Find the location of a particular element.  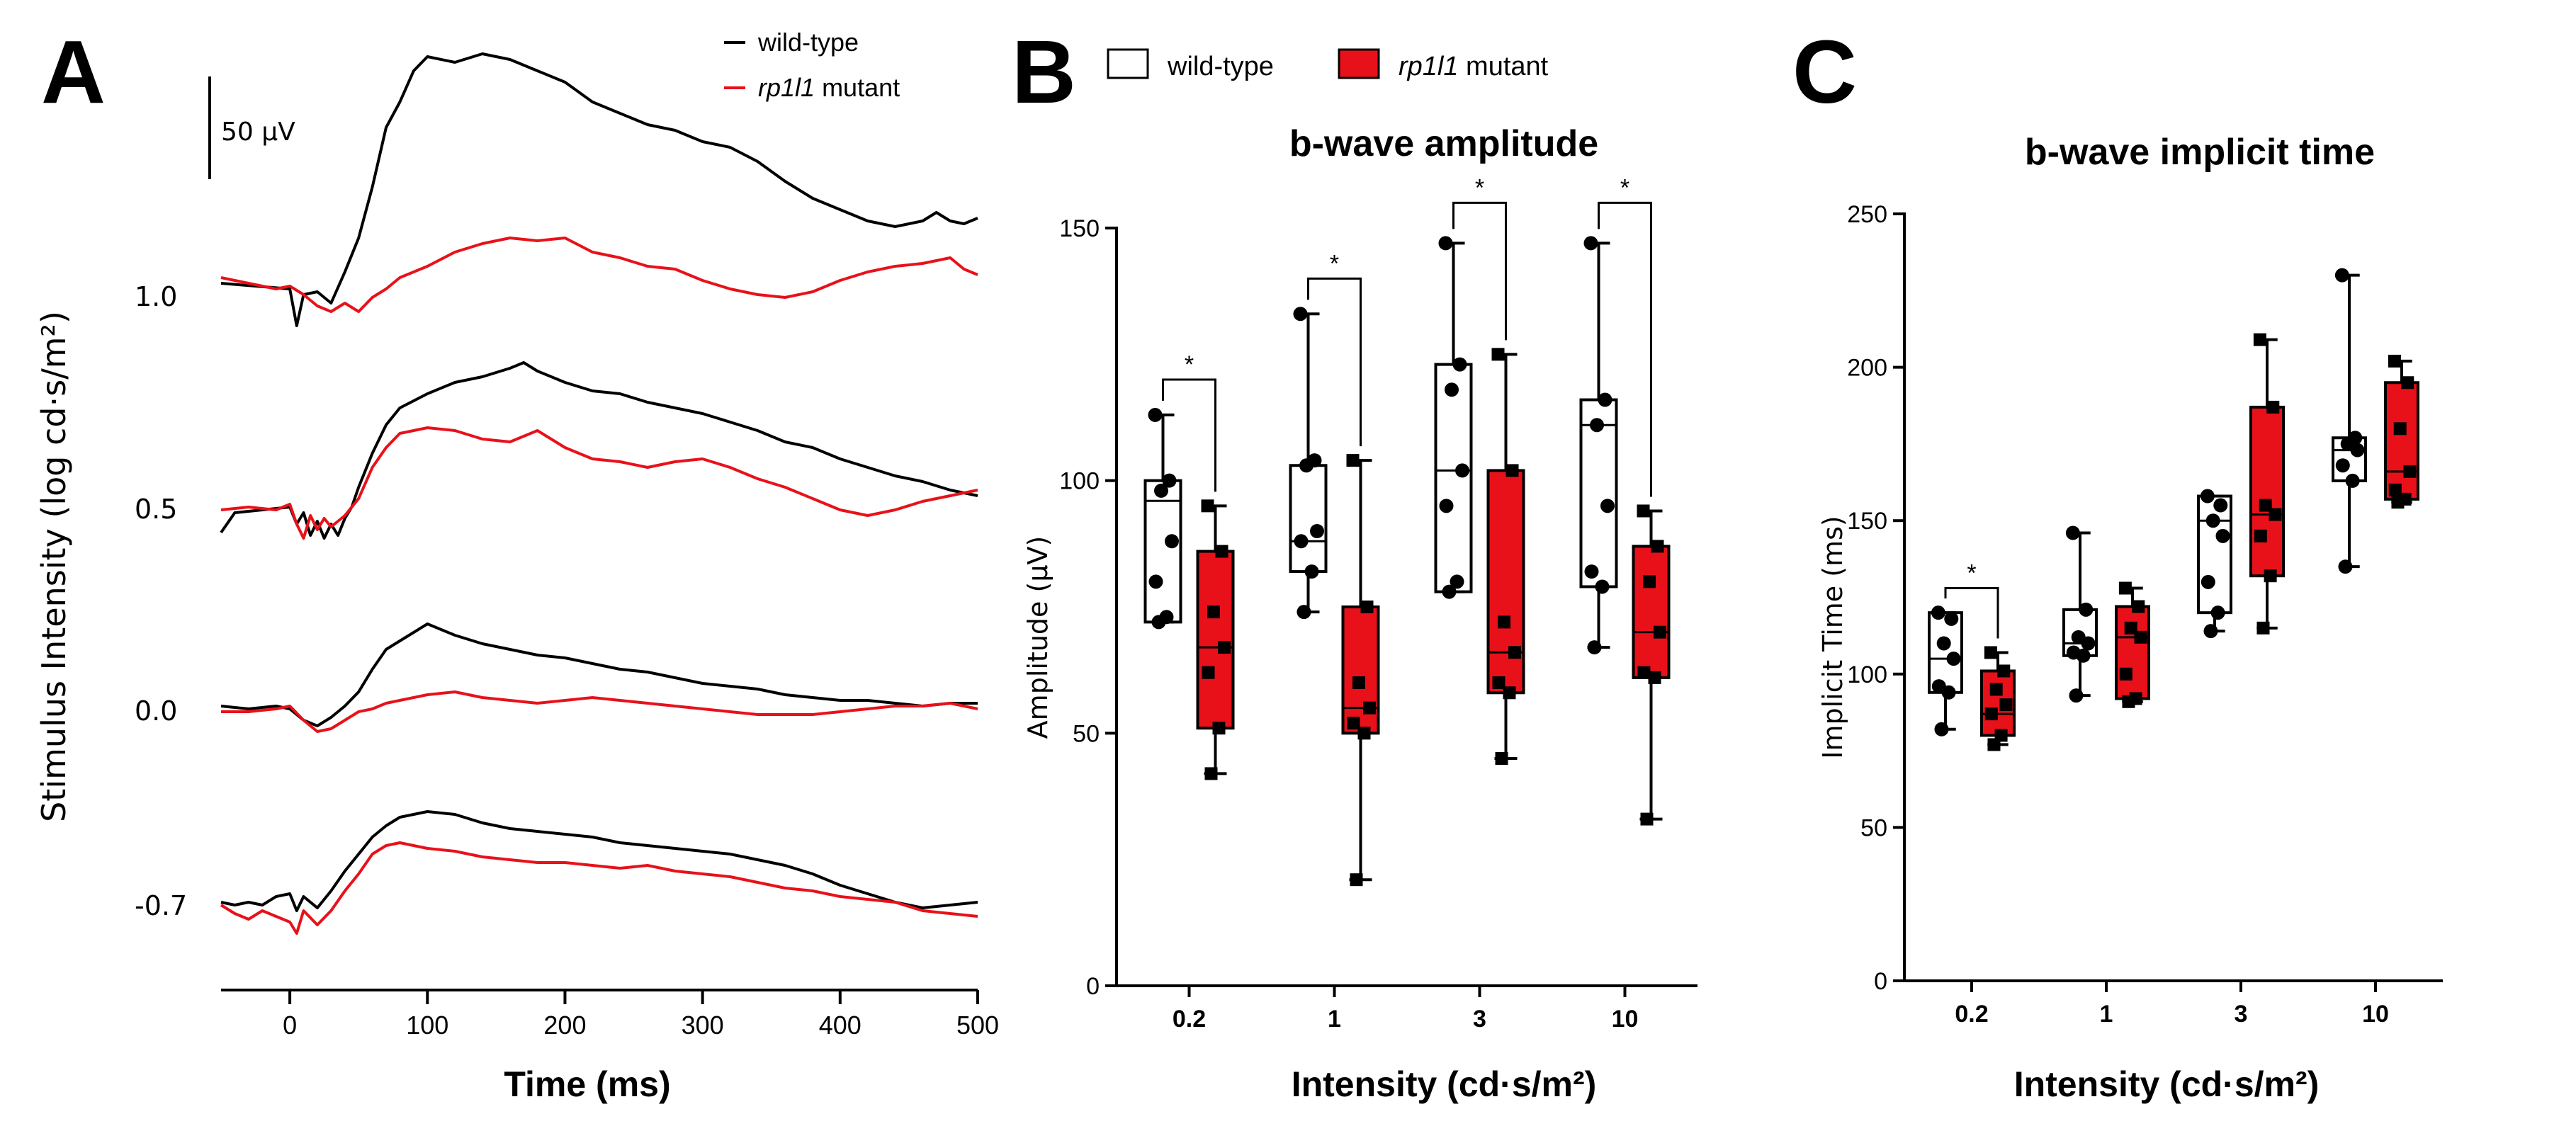

panel-label-c: C is located at coordinates (1824, 72).